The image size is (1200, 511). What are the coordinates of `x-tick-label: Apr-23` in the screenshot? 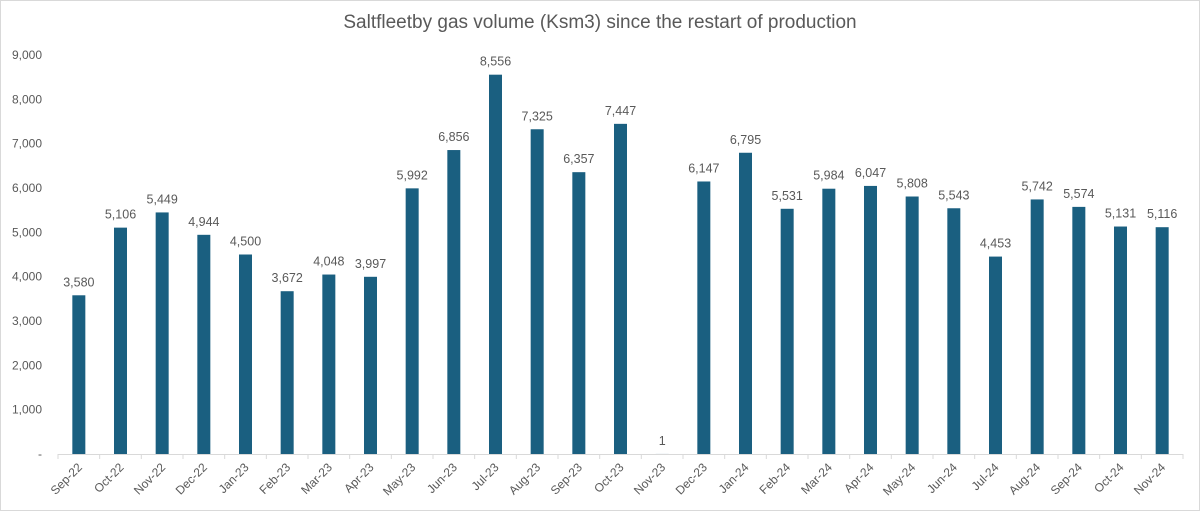 It's located at (359, 478).